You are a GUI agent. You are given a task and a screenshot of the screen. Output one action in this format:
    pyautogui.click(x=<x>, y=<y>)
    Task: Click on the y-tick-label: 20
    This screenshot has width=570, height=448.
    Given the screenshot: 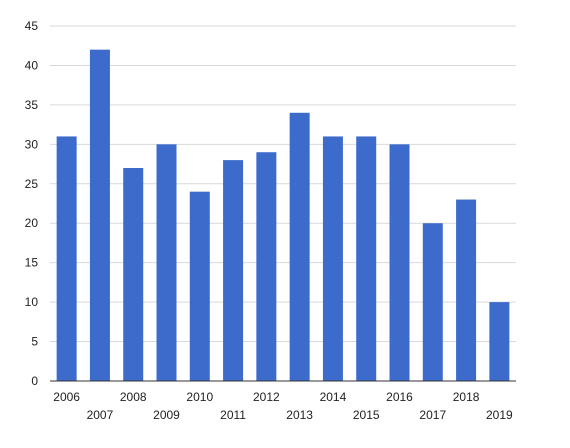 What is the action you would take?
    pyautogui.click(x=32, y=223)
    